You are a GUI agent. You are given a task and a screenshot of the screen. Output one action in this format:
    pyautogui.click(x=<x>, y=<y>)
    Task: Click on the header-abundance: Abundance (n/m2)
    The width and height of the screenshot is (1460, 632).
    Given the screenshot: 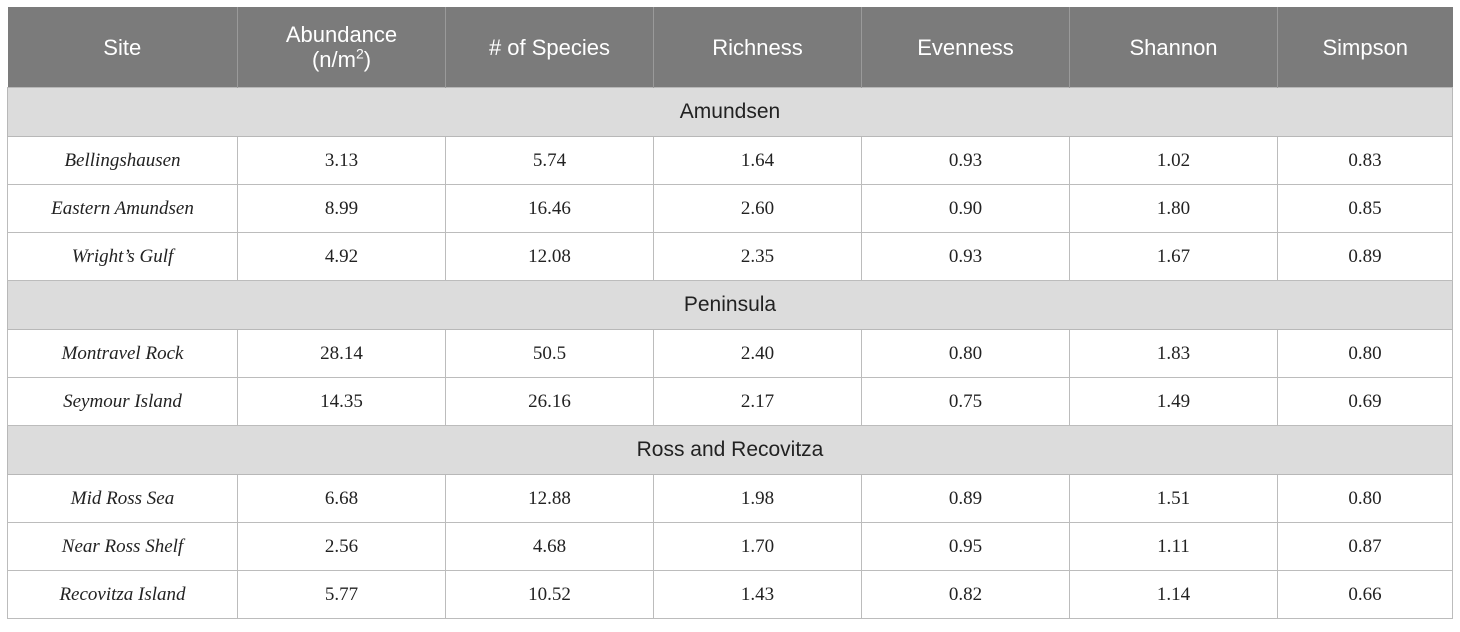 What is the action you would take?
    pyautogui.click(x=341, y=47)
    